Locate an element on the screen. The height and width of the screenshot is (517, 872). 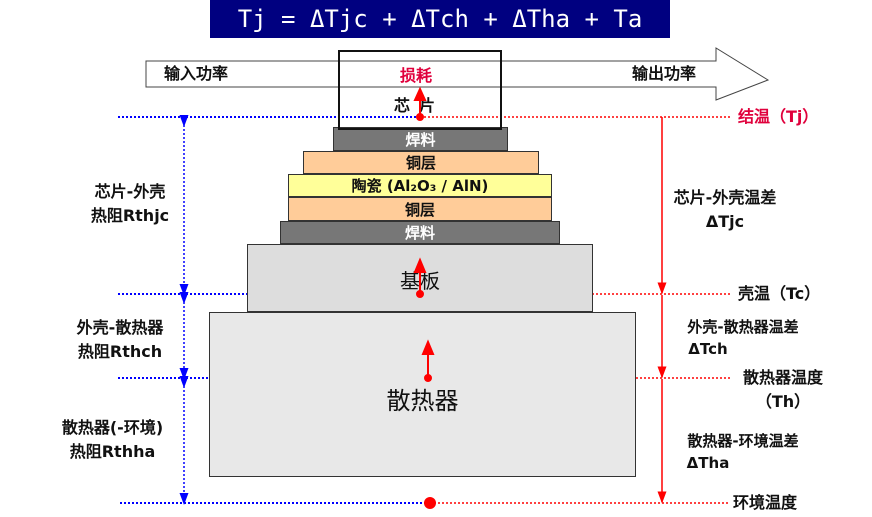
solder-layer-top: 焊料 is located at coordinates (420, 139).